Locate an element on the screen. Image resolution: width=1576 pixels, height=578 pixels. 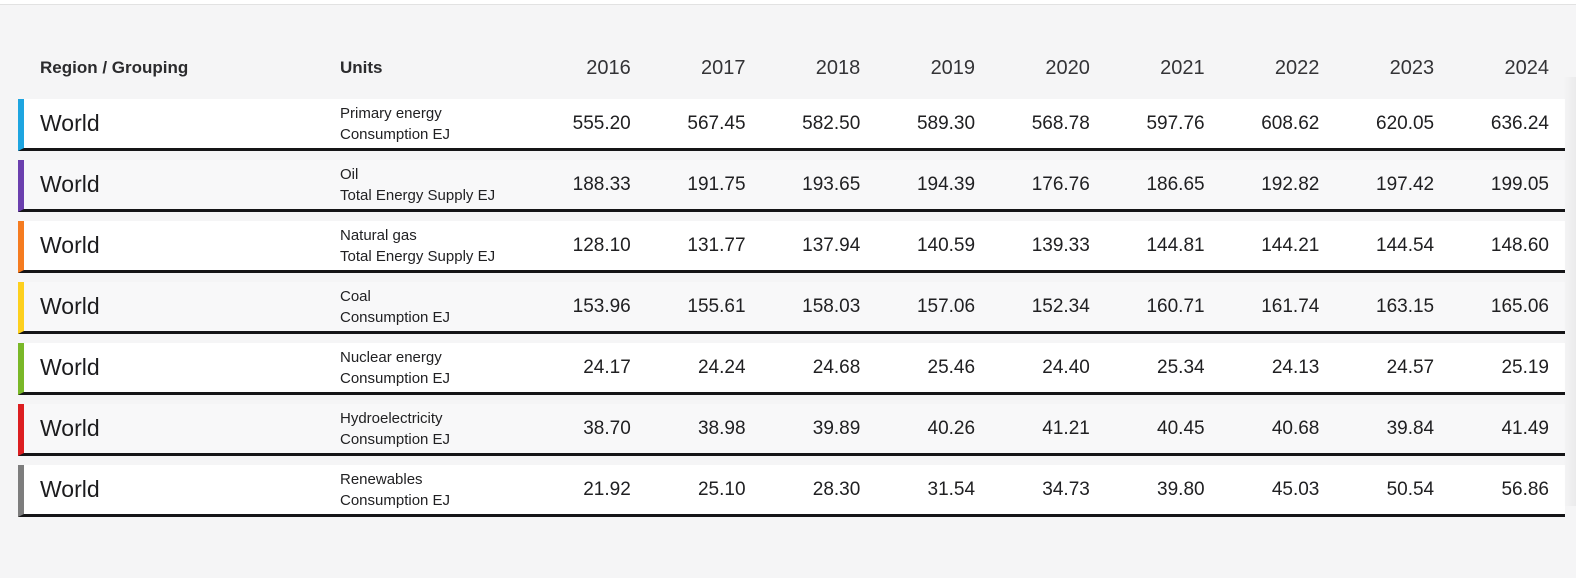
units-cell: Oil Total Energy Supply EJ is located at coordinates (426, 186).